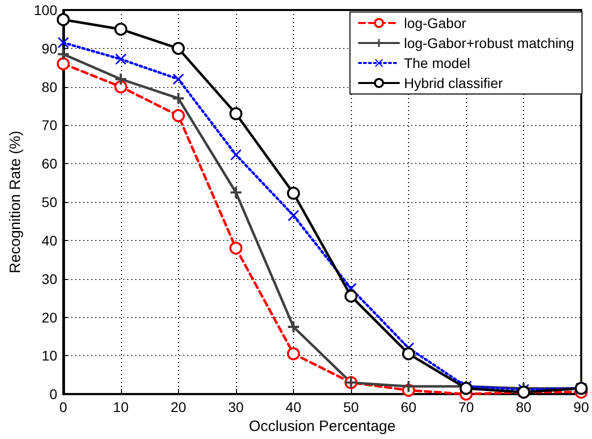  What do you see at coordinates (437, 63) in the screenshot?
I see `legend-label: The model` at bounding box center [437, 63].